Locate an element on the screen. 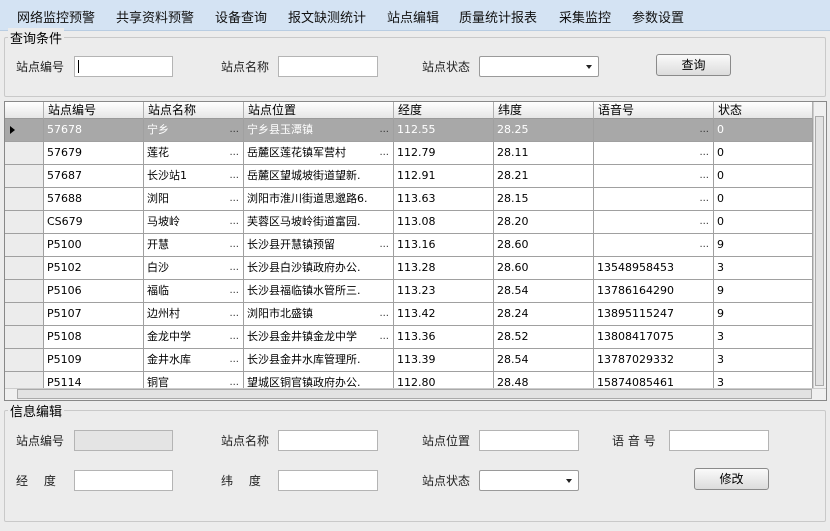  grid-row: P5100 开慧... 长沙县开慧镇预留... 113.16 28.60... 9 is located at coordinates (409, 245).